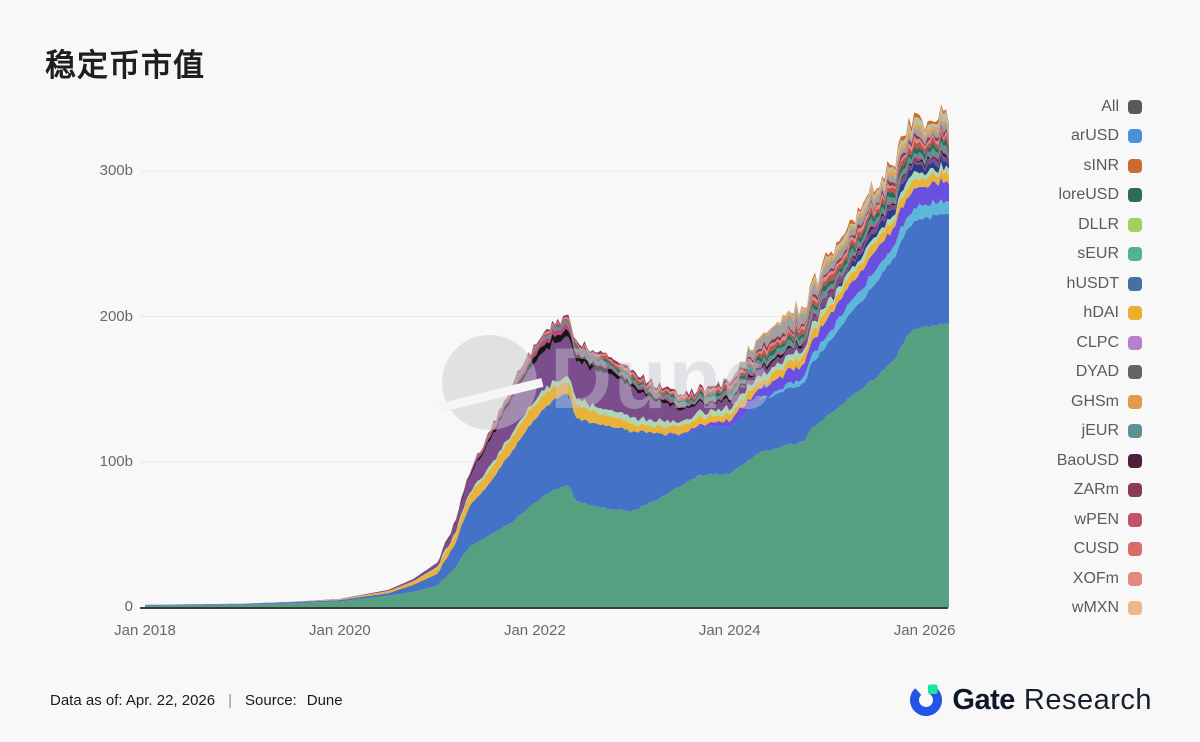 This screenshot has height=742, width=1200. I want to click on legend-item-all: All, so click(1067, 107).